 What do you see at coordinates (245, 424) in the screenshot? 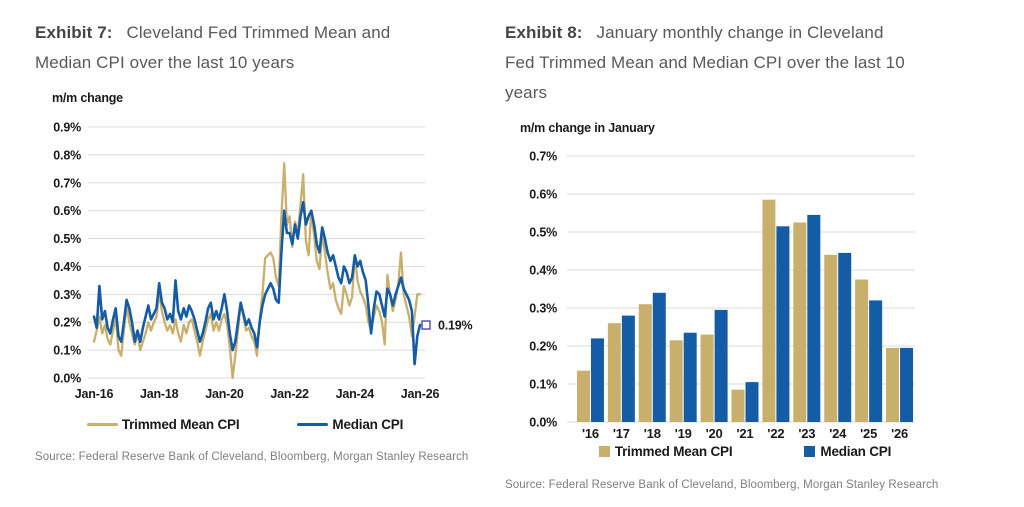
I see `exhibit7-legend: Trimmed Mean CPI Median CPI` at bounding box center [245, 424].